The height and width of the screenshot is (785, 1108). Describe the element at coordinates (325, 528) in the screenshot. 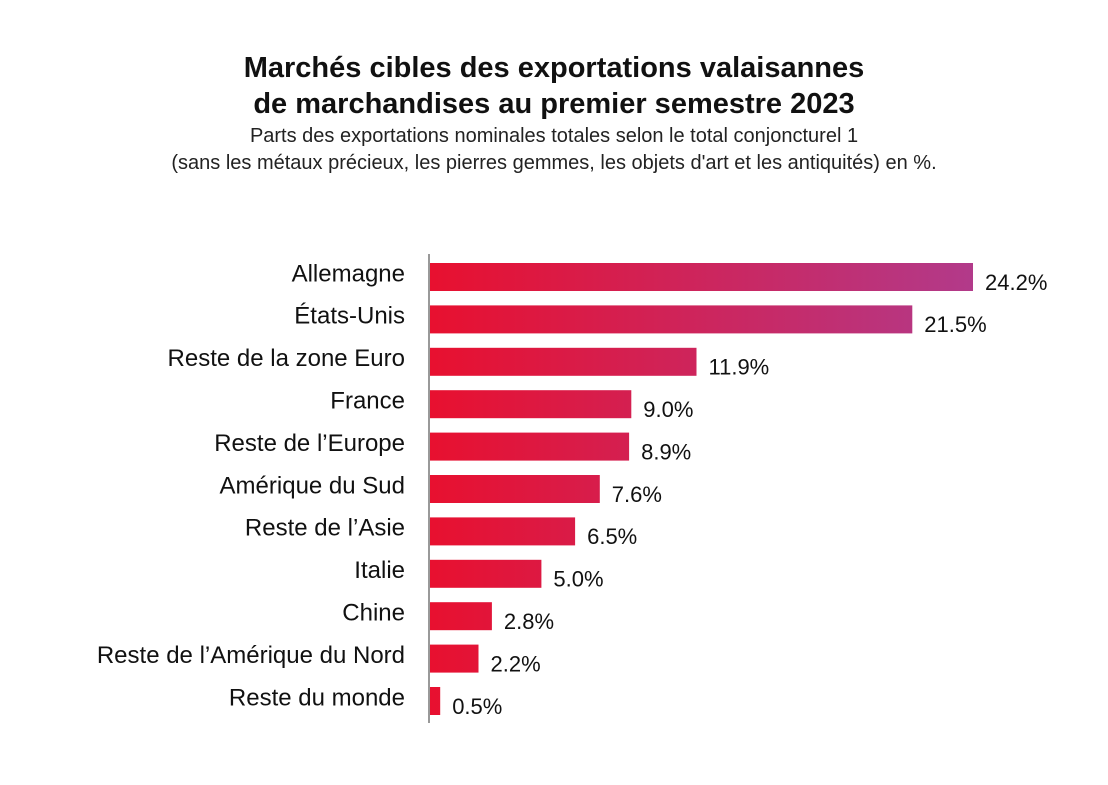

I see `category-label-6: Reste de l’Asie` at that location.